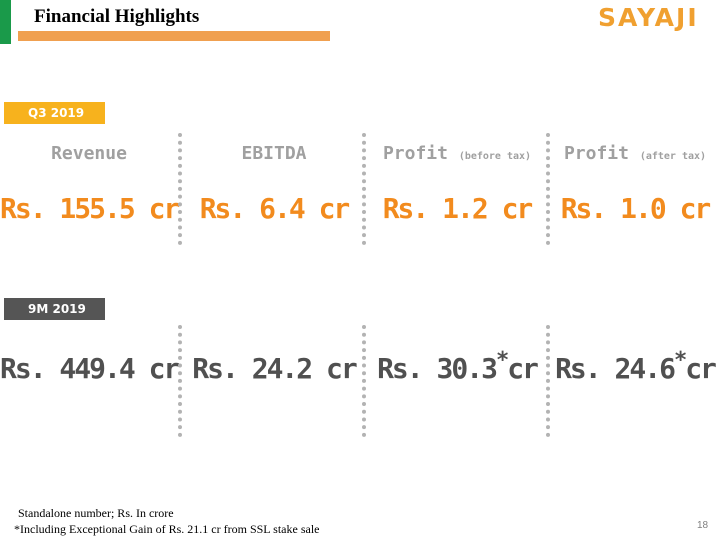 The image size is (720, 540). I want to click on title-underline, so click(174, 36).